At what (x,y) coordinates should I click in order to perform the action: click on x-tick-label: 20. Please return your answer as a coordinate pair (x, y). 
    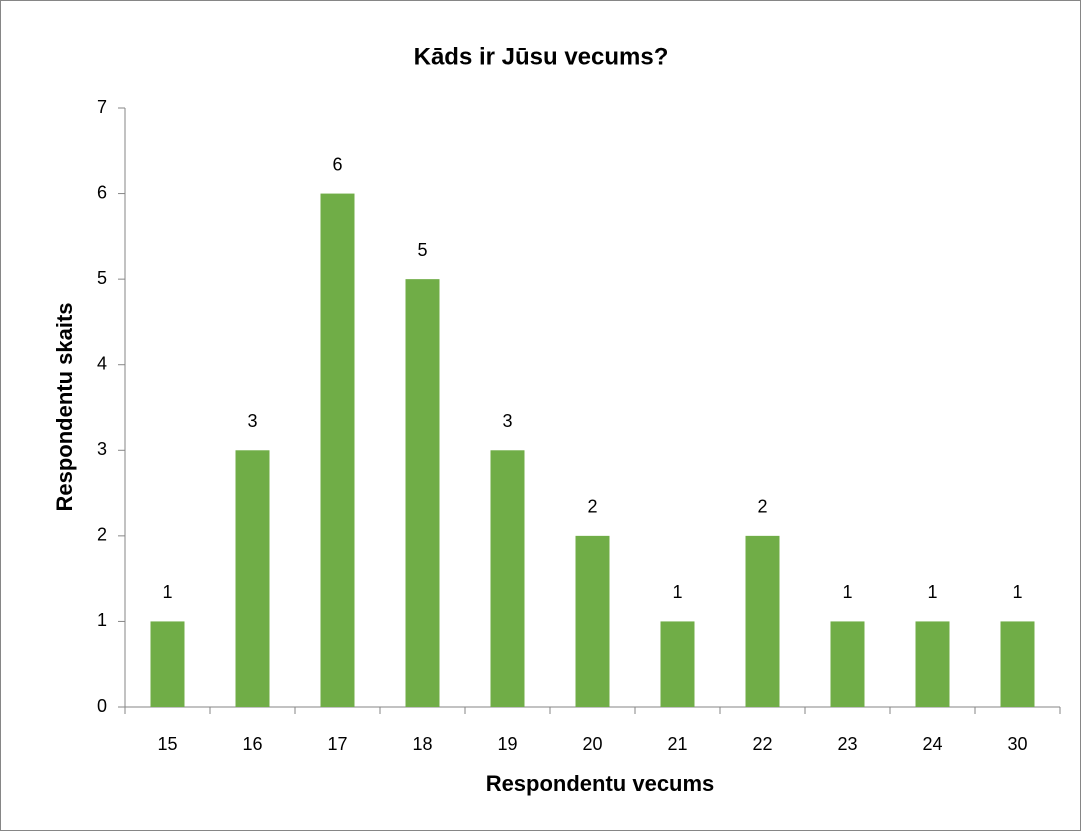
    Looking at the image, I should click on (592, 744).